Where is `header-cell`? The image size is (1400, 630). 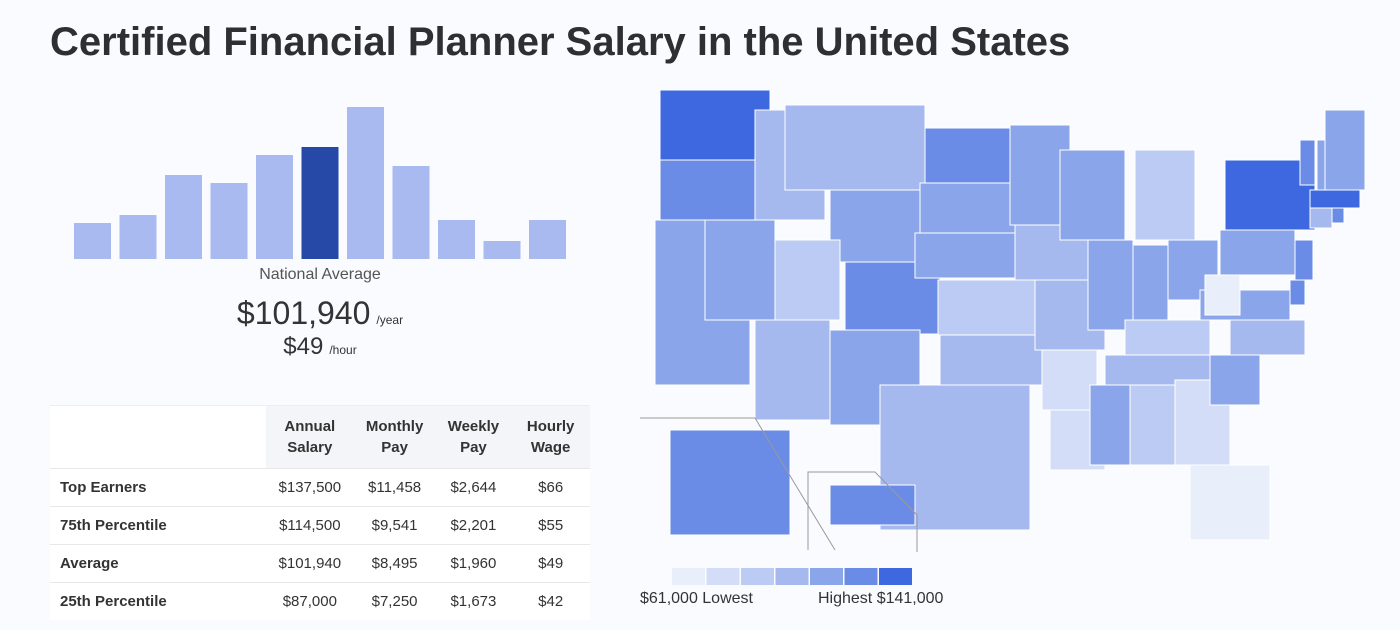
header-cell is located at coordinates (158, 437).